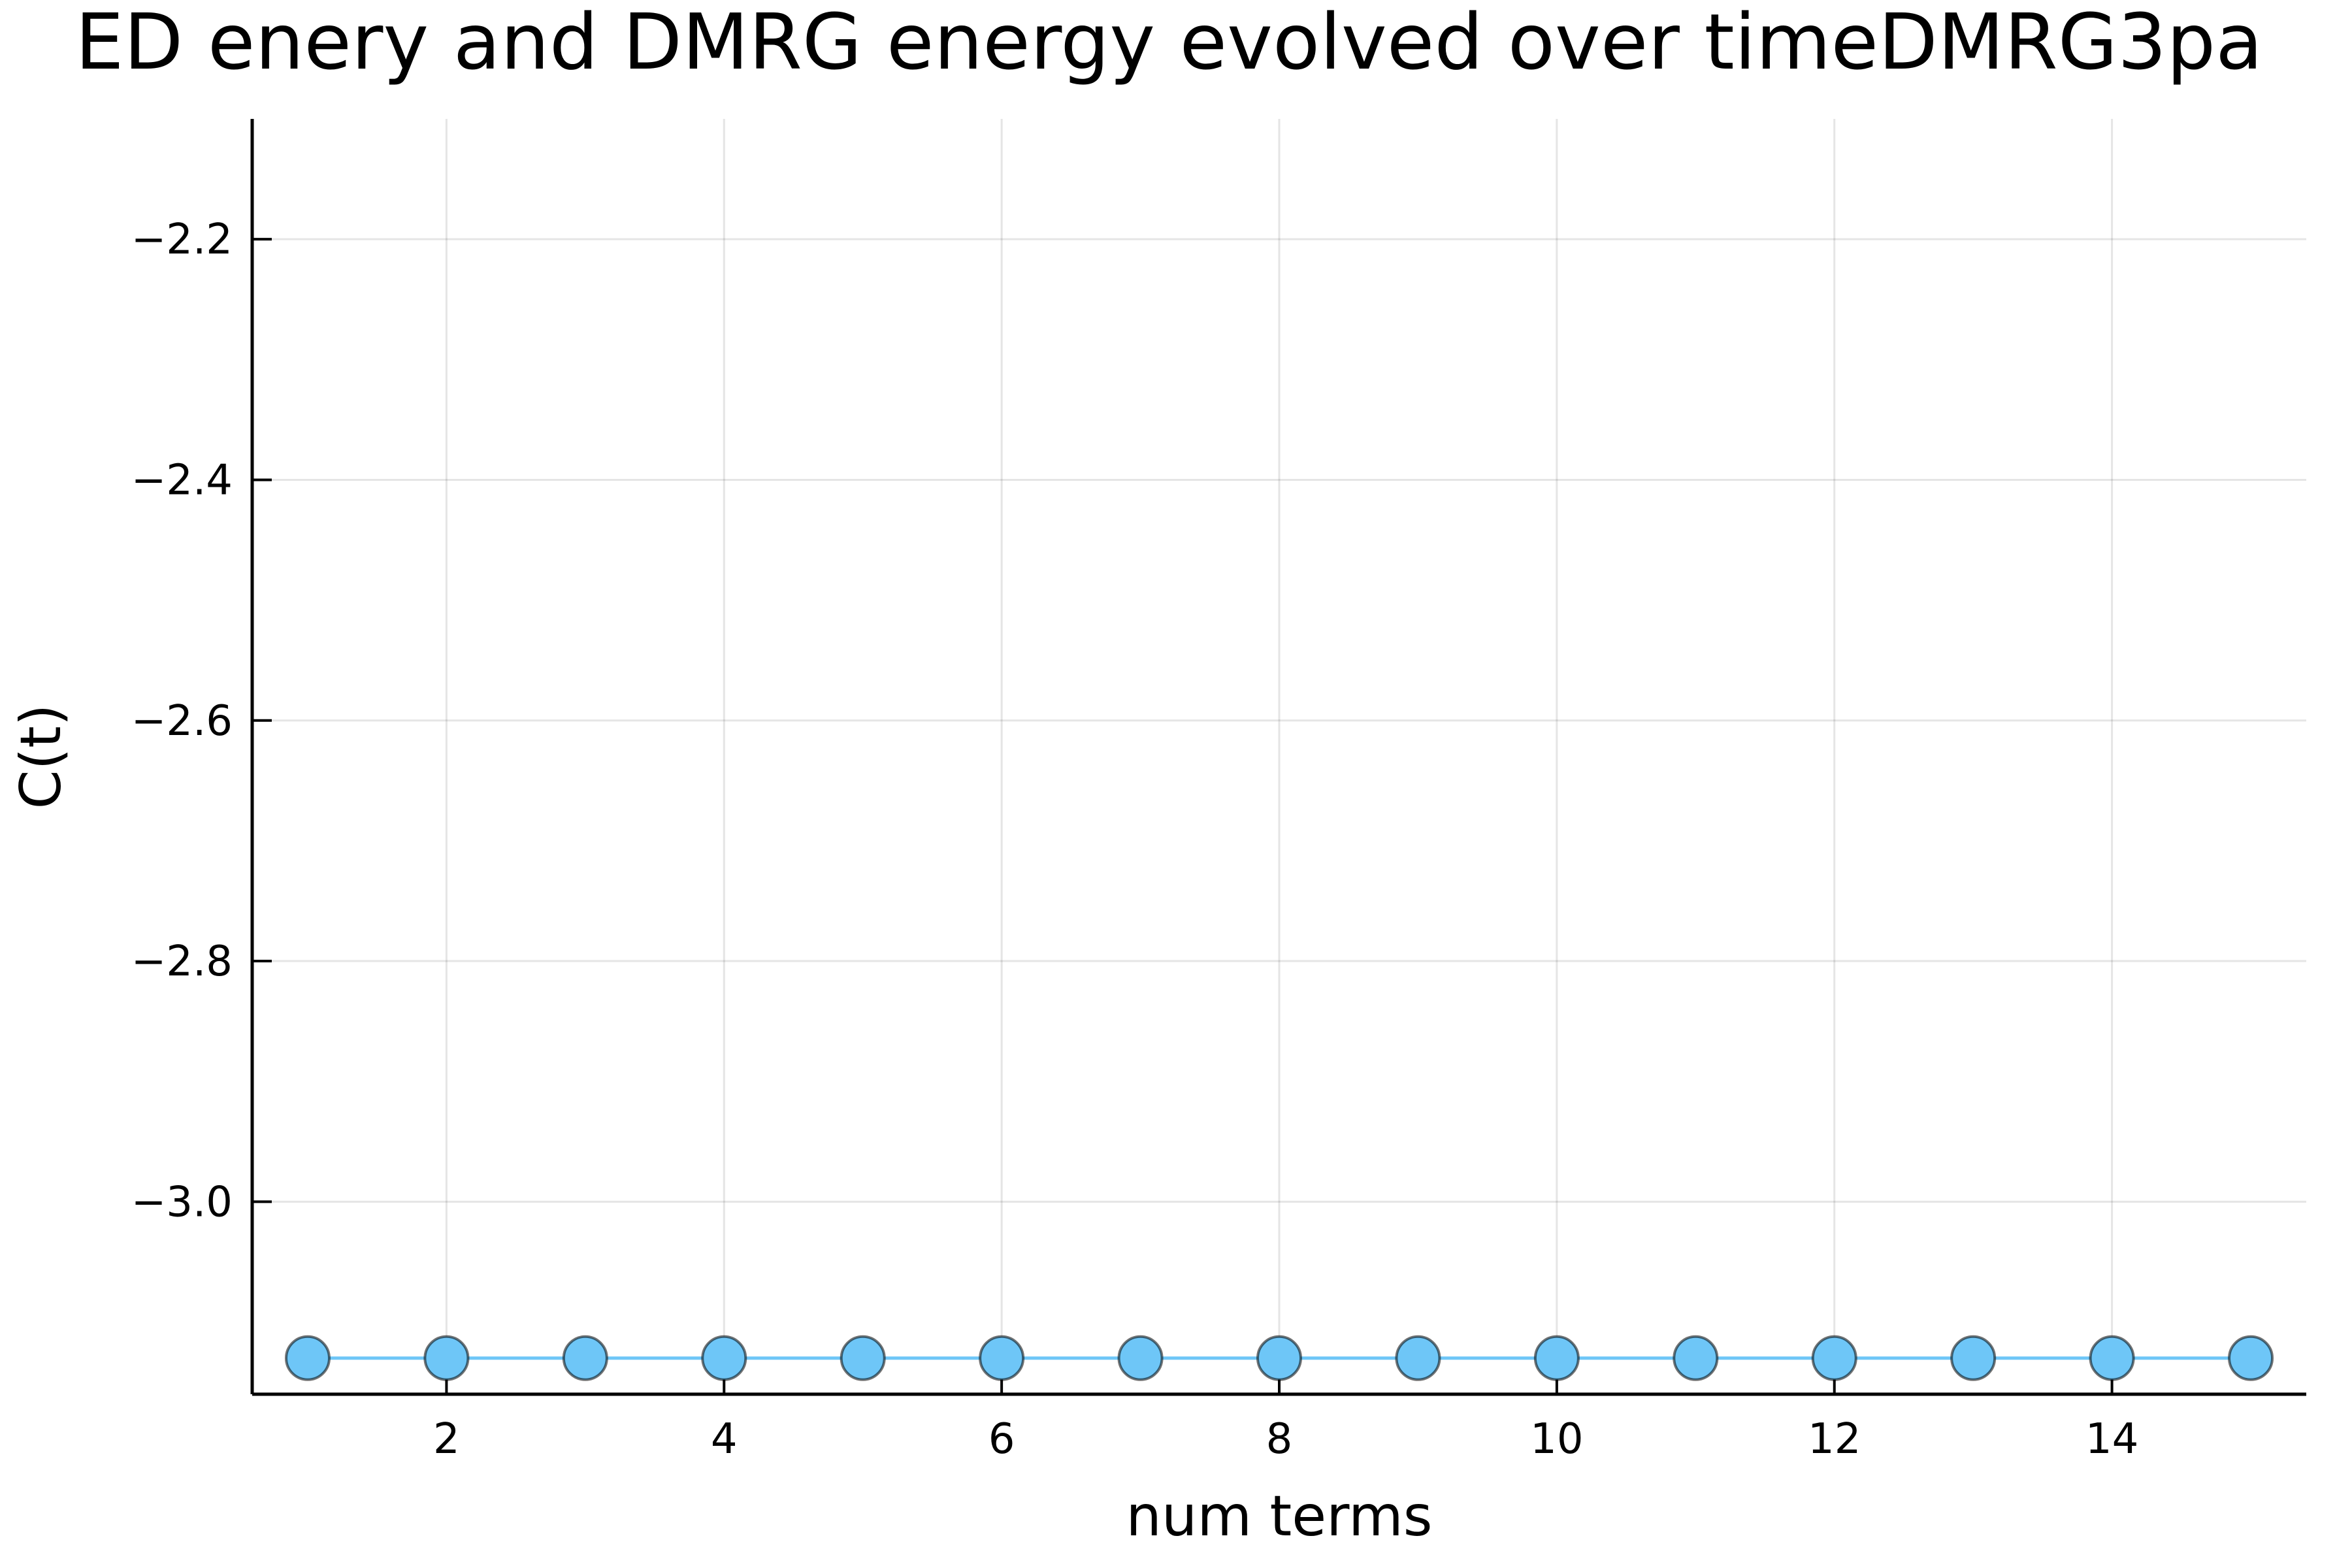 The image size is (2352, 1568). I want to click on x-tick-label: 2, so click(446, 1439).